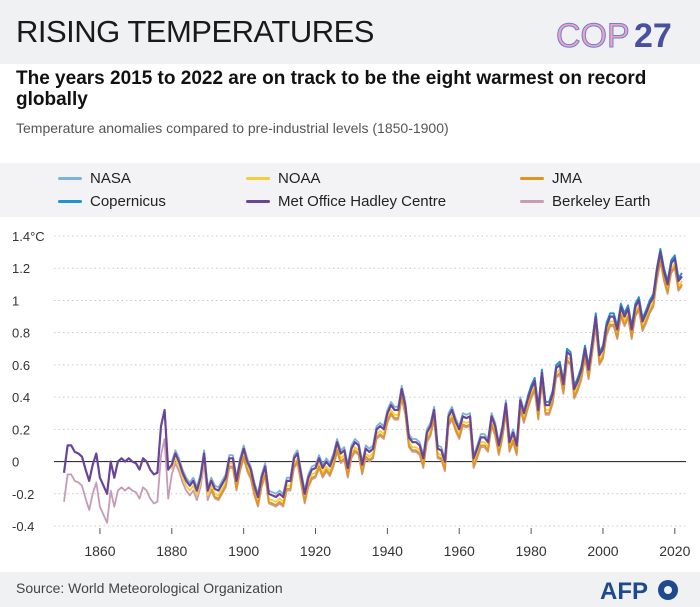  I want to click on legend-label-noaa: NOAA, so click(299, 178).